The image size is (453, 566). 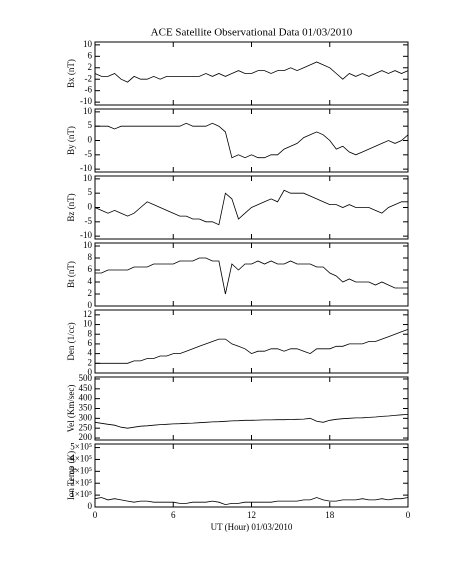 I want to click on y-tick-label: 1×10⁵, so click(x=81, y=494).